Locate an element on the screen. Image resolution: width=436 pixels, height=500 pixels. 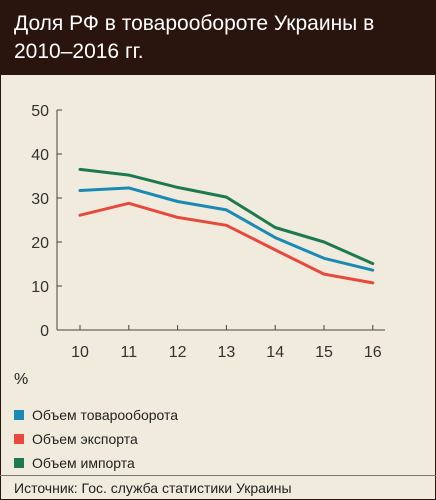
legend-item-turnover: Объем товарооборота is located at coordinates (96, 415).